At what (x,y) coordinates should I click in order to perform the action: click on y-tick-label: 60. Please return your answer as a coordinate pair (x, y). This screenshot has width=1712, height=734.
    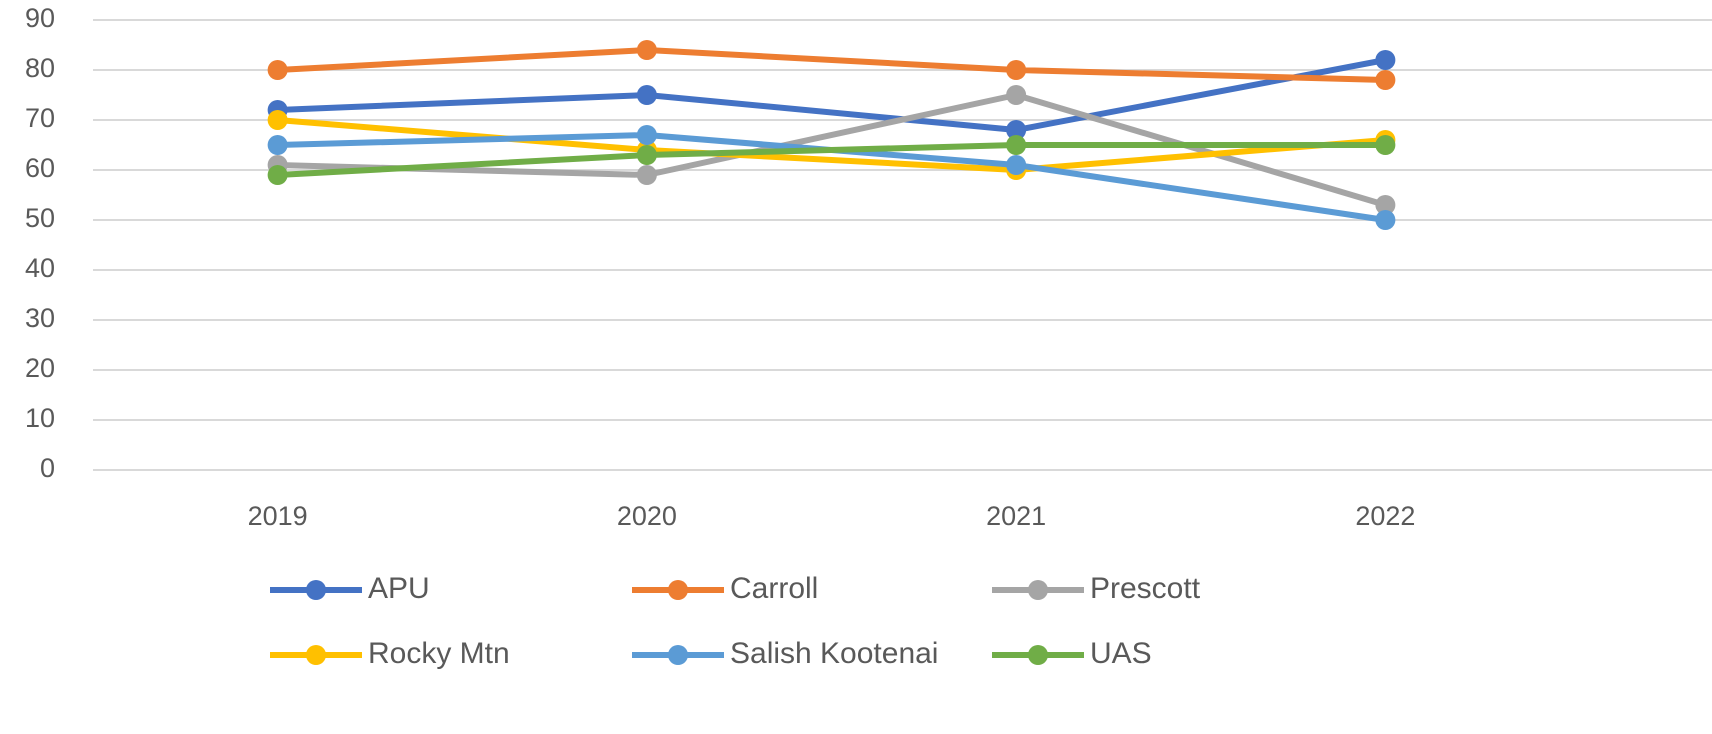
    Looking at the image, I should click on (40, 168).